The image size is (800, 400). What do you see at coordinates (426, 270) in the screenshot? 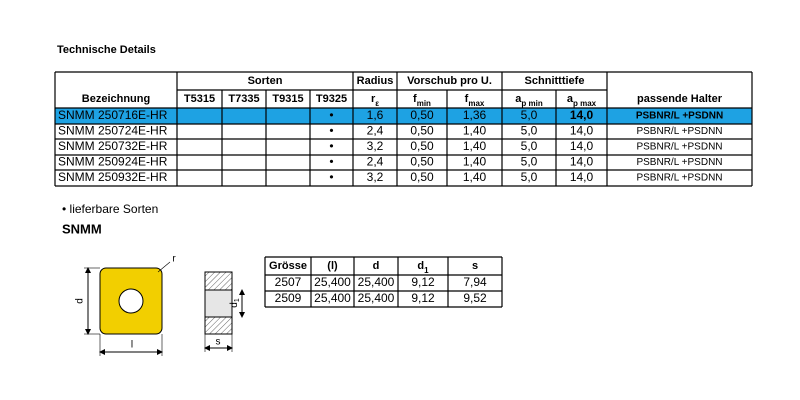
I see `cell-text-sub: 1` at bounding box center [426, 270].